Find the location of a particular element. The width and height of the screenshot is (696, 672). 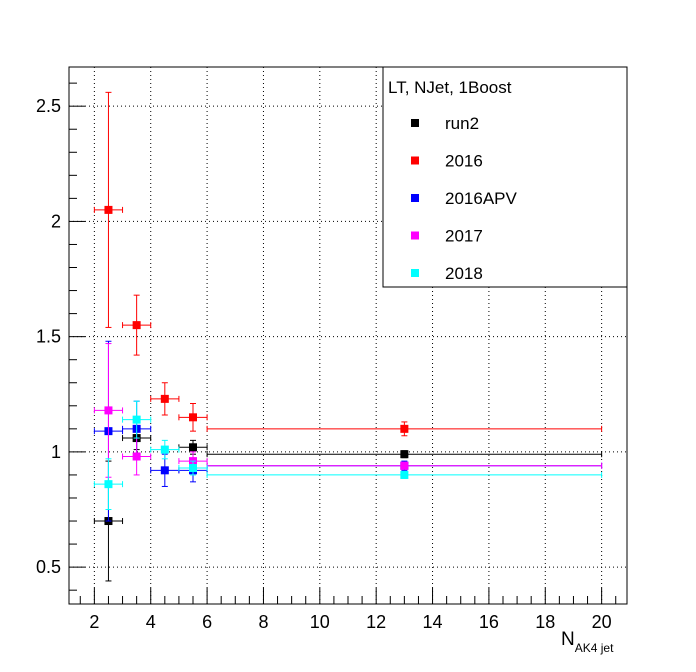

legend: LT, NJet, 1Boost run2 2016 2016APV 2017 2018 is located at coordinates (505, 177).